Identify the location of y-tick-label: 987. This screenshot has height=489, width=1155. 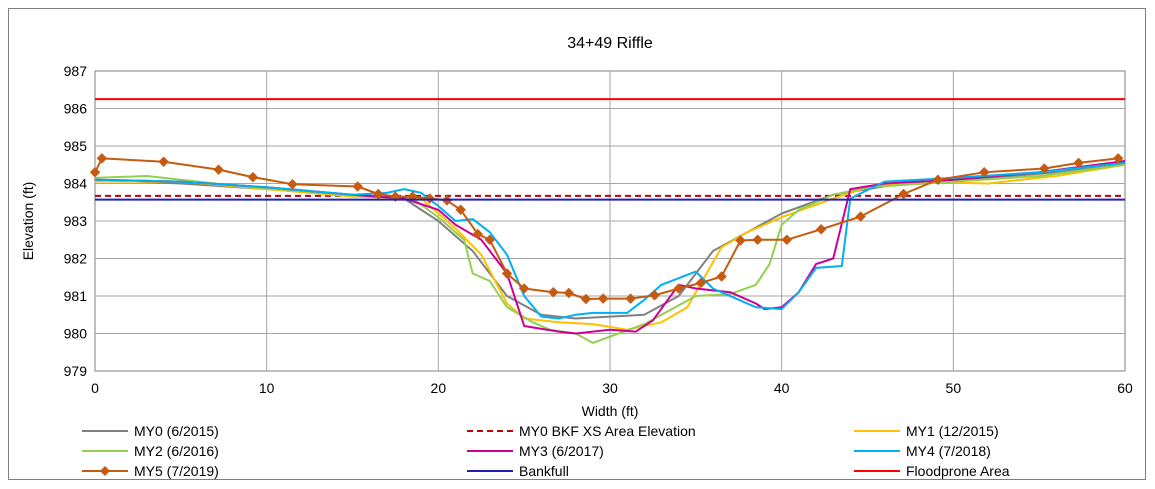
(76, 71).